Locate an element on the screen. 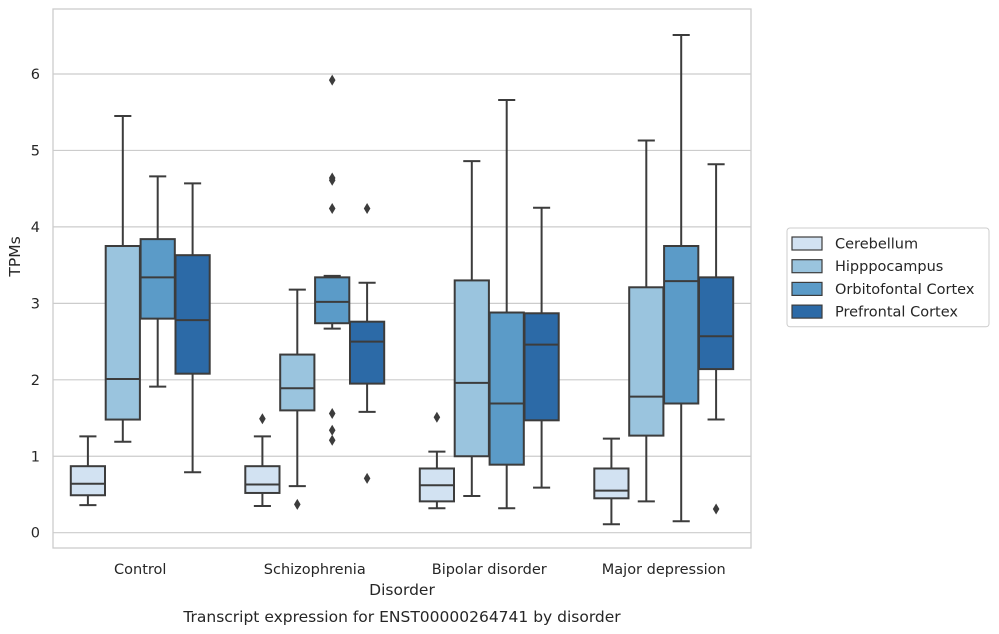 This screenshot has height=634, width=999. legend-frame is located at coordinates (888, 277).